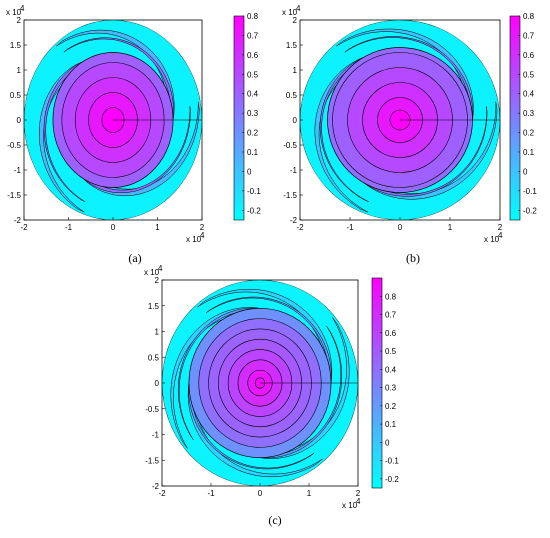 The width and height of the screenshot is (550, 538). I want to click on panel-caption: (c), so click(274, 520).